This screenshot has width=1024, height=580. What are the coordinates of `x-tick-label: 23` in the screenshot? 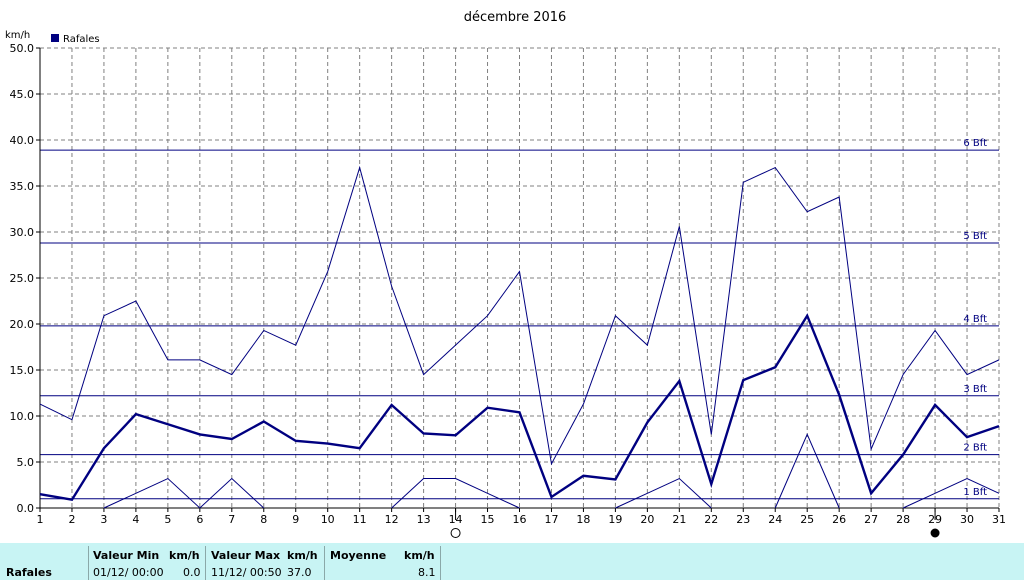 It's located at (743, 519).